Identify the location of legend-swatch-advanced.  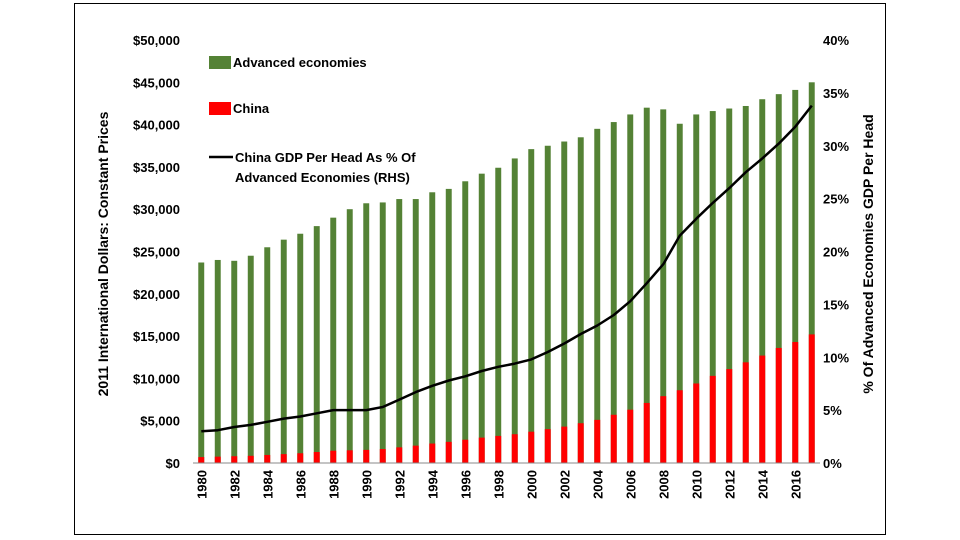
(220, 62).